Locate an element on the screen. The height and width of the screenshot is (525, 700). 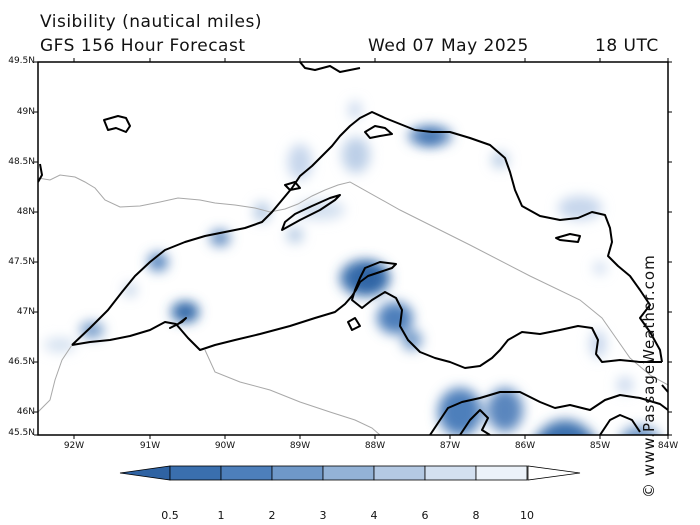
lat-label-47-5n: 47.5N is located at coordinates (21, 262).